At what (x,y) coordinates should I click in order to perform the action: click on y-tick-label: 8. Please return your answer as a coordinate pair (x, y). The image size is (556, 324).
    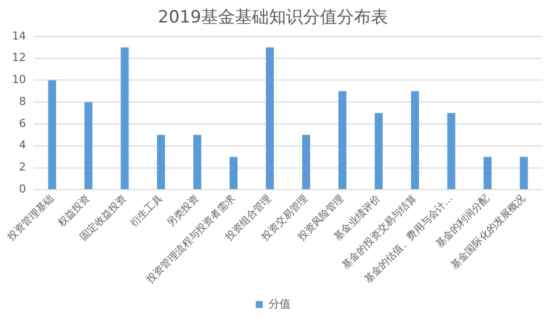
    Looking at the image, I should click on (22, 101).